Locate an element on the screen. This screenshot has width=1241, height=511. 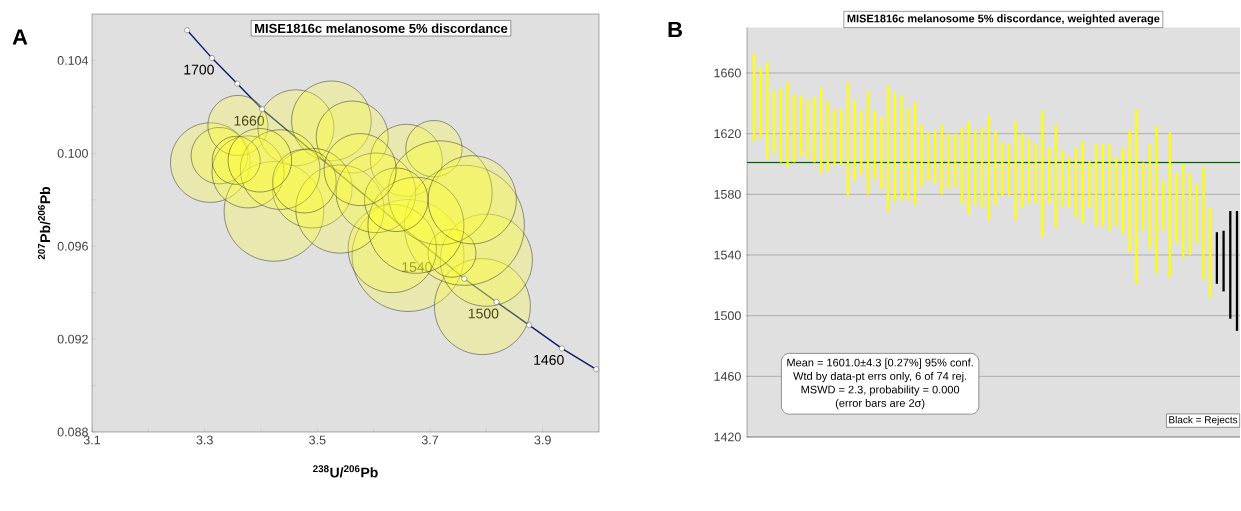
annotation: 1700 is located at coordinates (199, 69).